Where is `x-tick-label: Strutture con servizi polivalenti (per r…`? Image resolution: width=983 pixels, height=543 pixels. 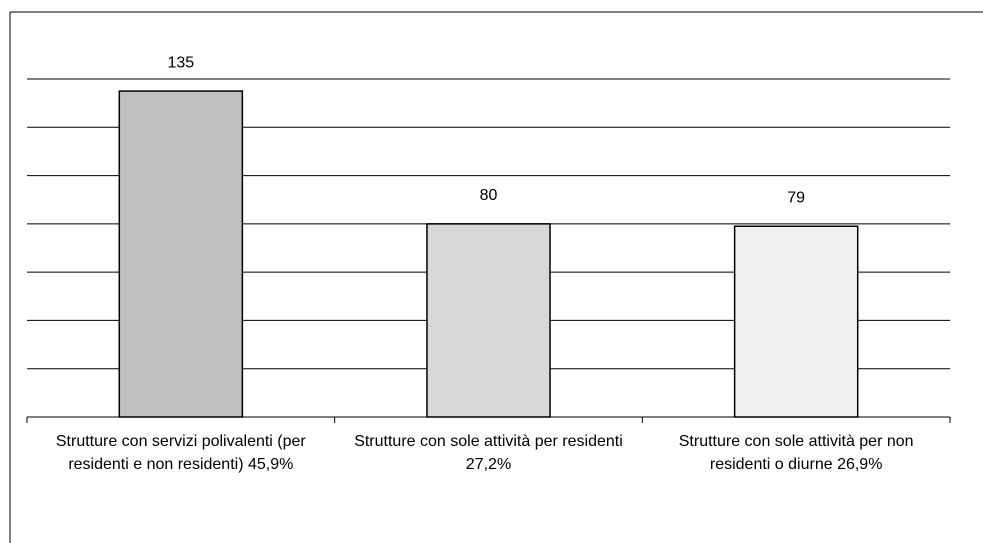 x-tick-label: Strutture con servizi polivalenti (per r… is located at coordinates (180, 453).